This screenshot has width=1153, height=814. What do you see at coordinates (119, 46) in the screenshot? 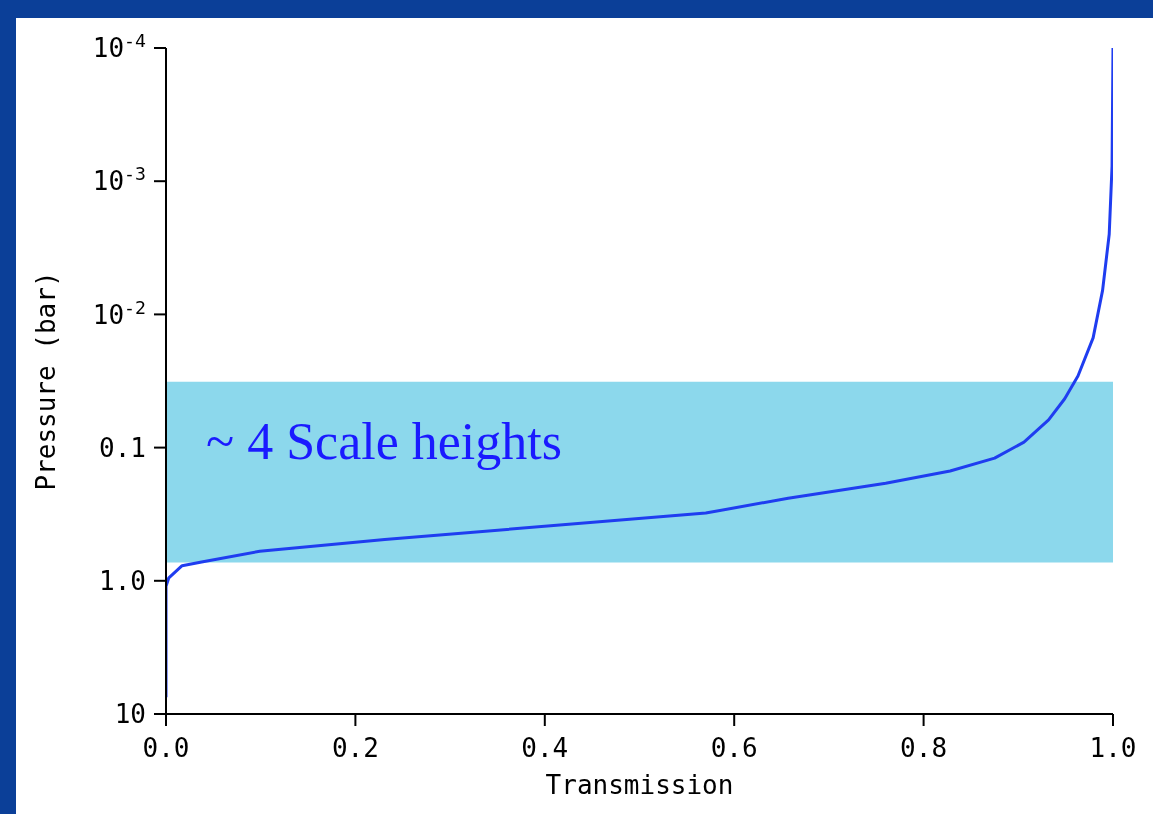
I see `y-tick-label: 10$^{-4}$` at bounding box center [119, 46].